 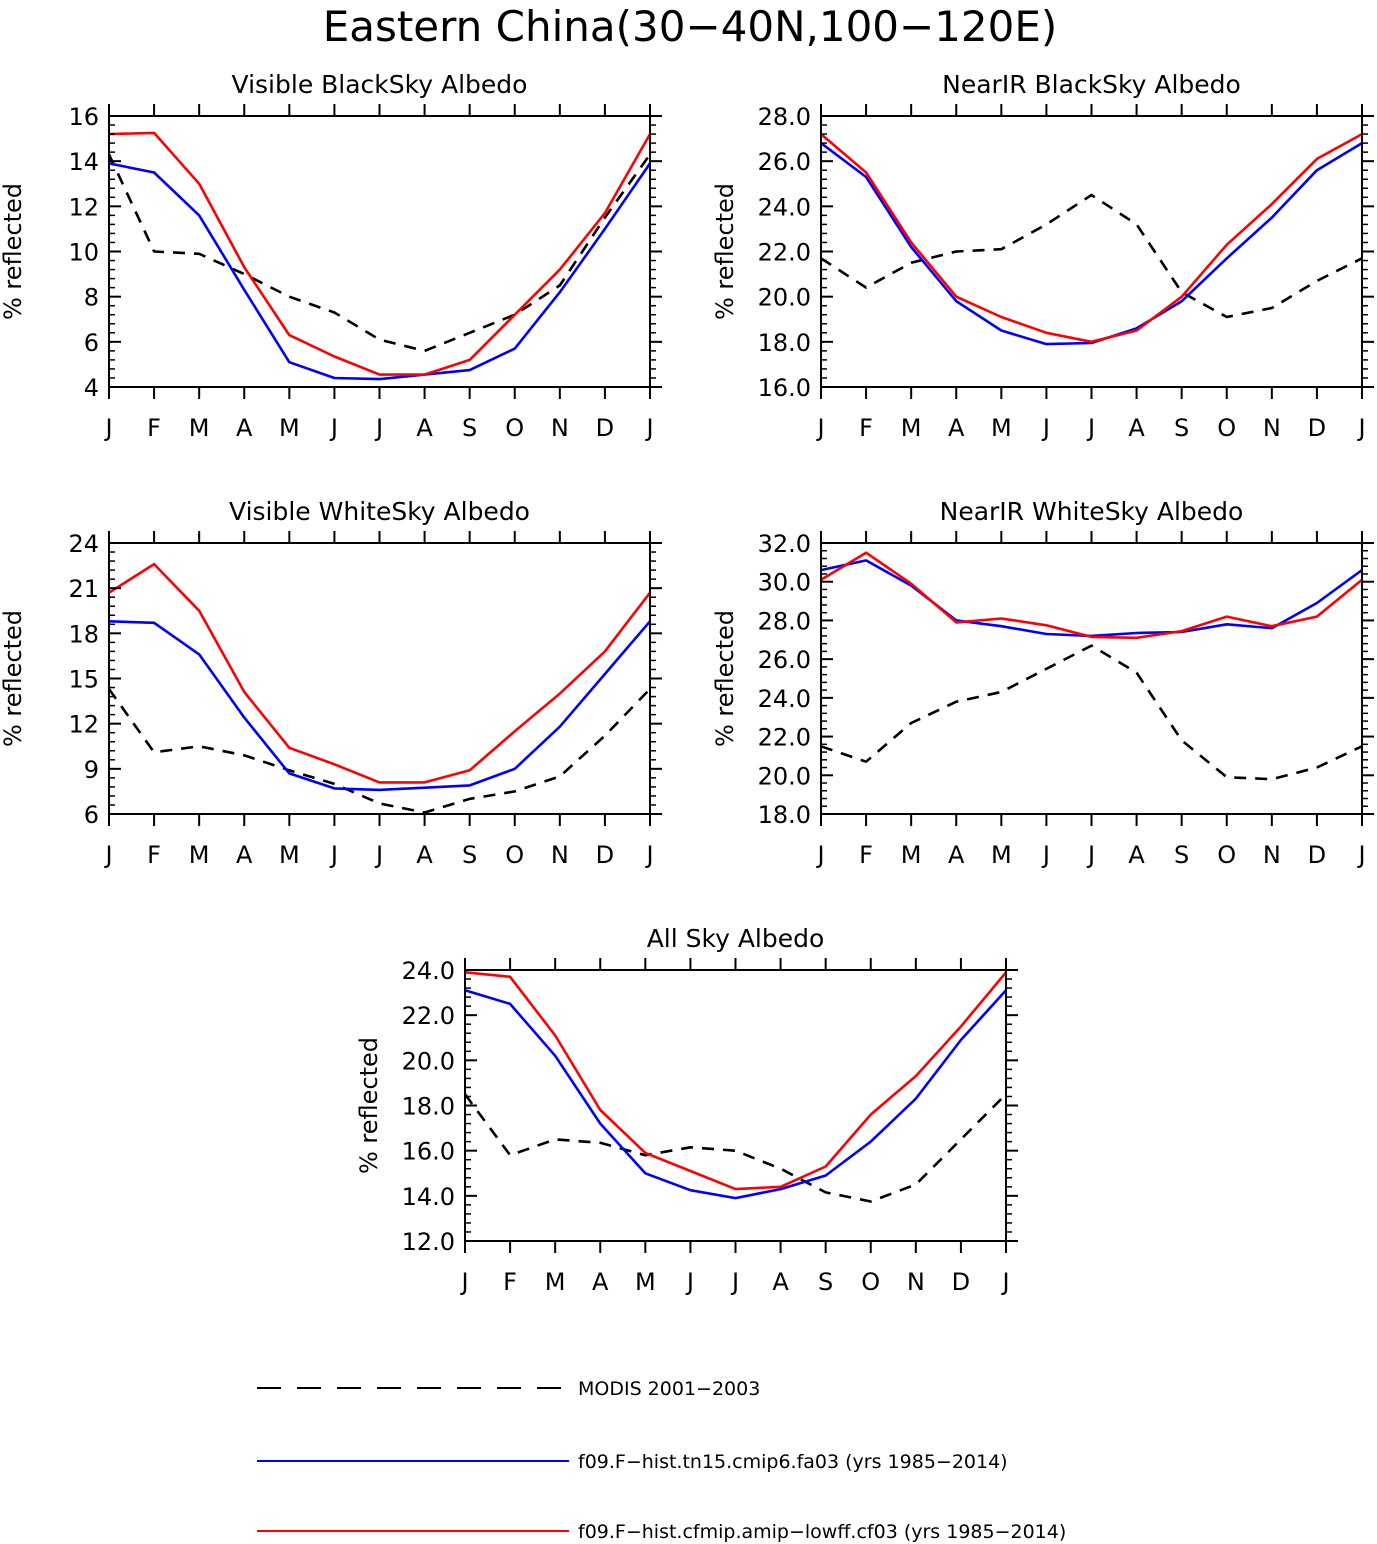 What do you see at coordinates (91, 770) in the screenshot?
I see `y-tick-label: 9` at bounding box center [91, 770].